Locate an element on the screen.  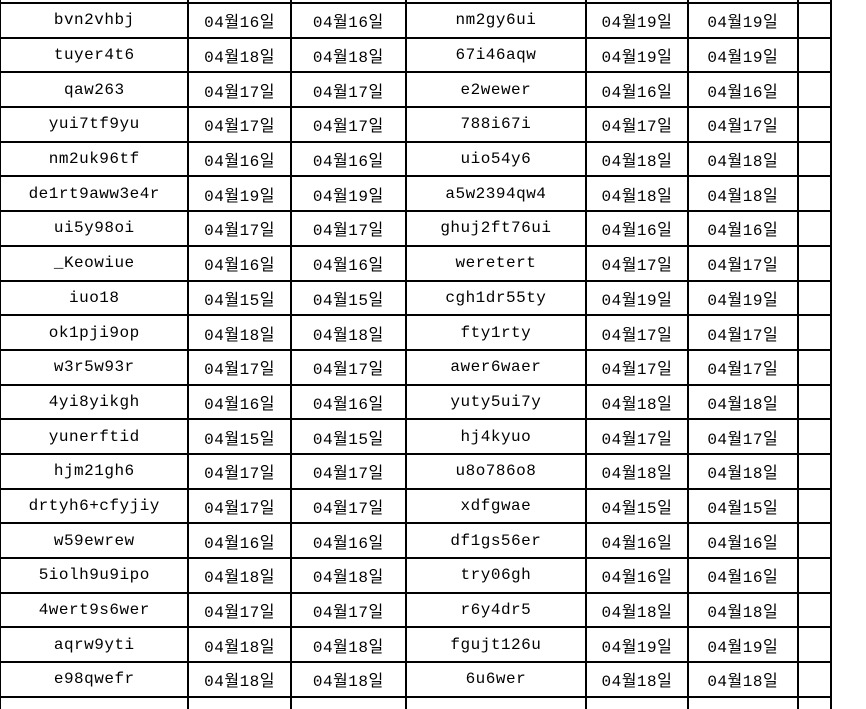
id-cell: fgujt126u is located at coordinates (496, 645).